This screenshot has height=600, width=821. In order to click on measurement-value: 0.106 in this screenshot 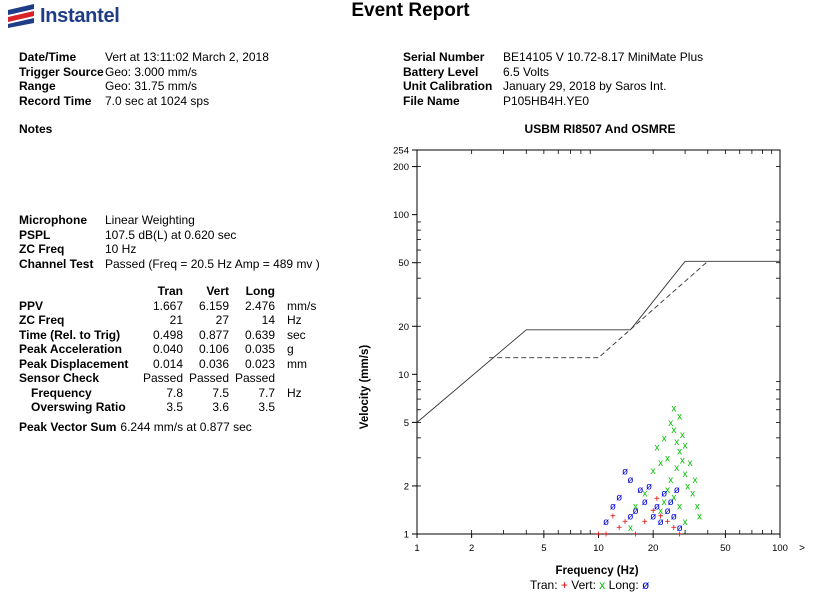, I will do `click(213, 349)`.